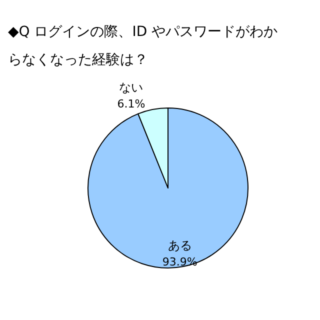  Describe the element at coordinates (131, 87) in the screenshot. I see `slice-label: ない` at that location.